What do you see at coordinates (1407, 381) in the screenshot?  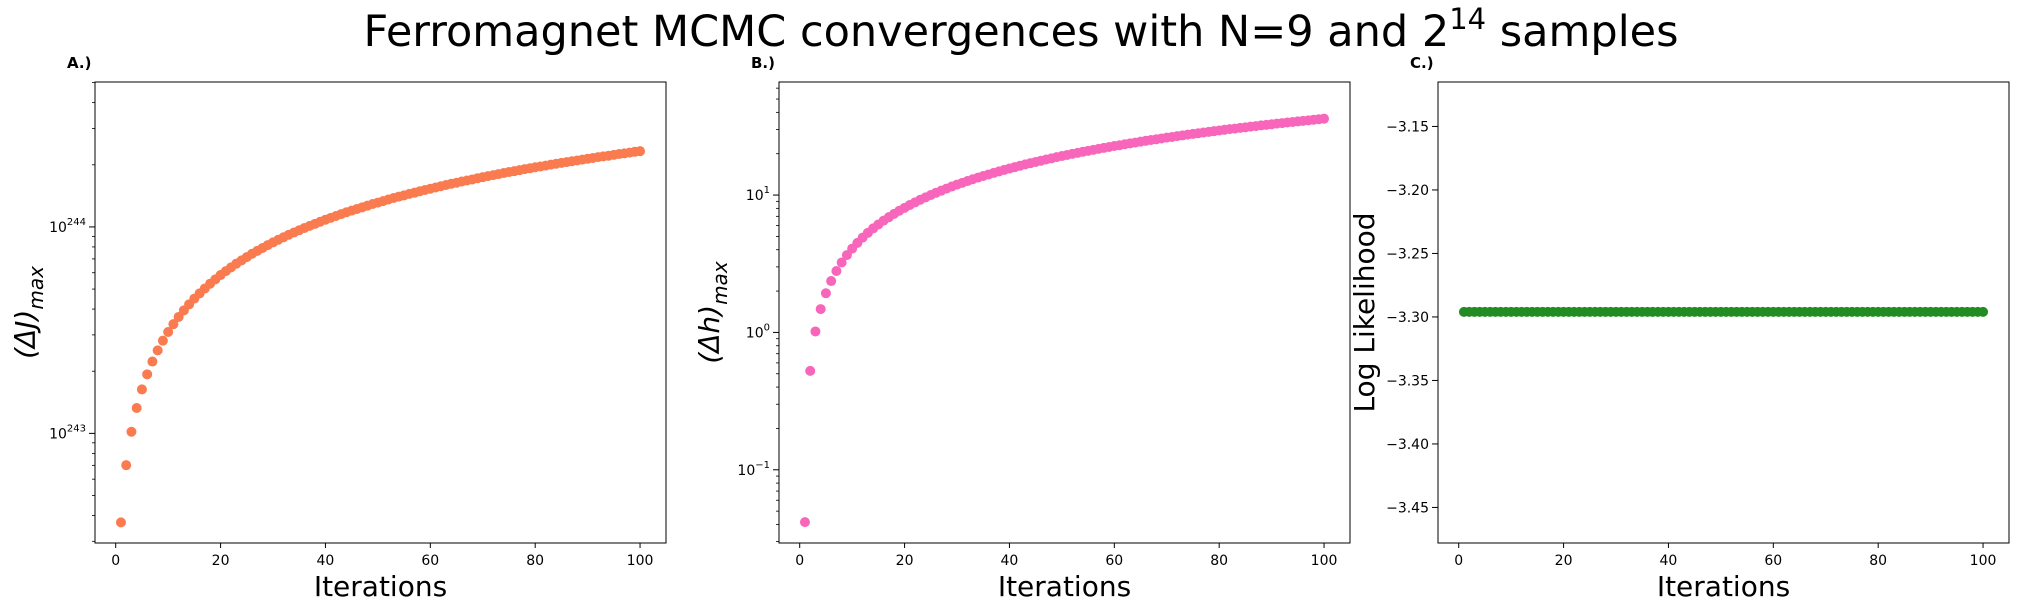 I see `y-tick-label: −3.35` at bounding box center [1407, 381].